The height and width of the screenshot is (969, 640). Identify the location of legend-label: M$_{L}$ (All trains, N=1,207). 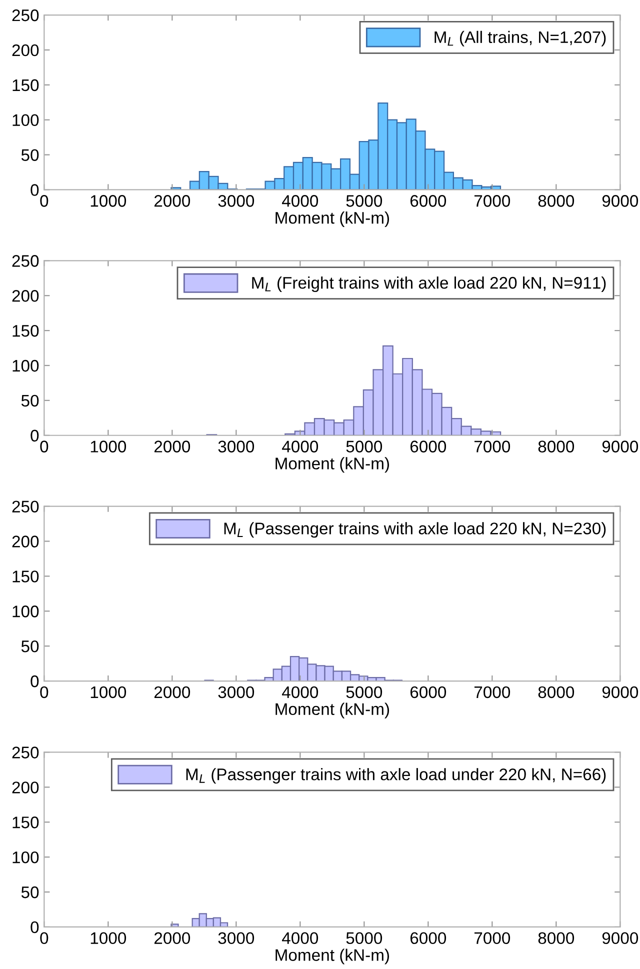
(520, 38).